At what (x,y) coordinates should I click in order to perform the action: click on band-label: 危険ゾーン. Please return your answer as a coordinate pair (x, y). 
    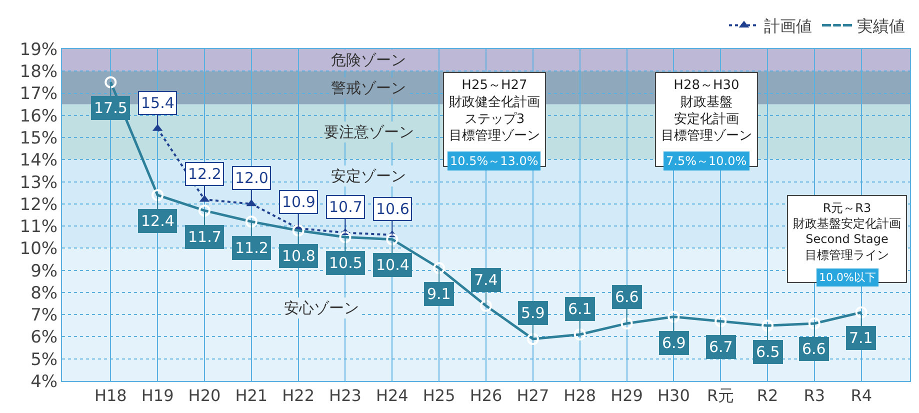
    Looking at the image, I should click on (368, 60).